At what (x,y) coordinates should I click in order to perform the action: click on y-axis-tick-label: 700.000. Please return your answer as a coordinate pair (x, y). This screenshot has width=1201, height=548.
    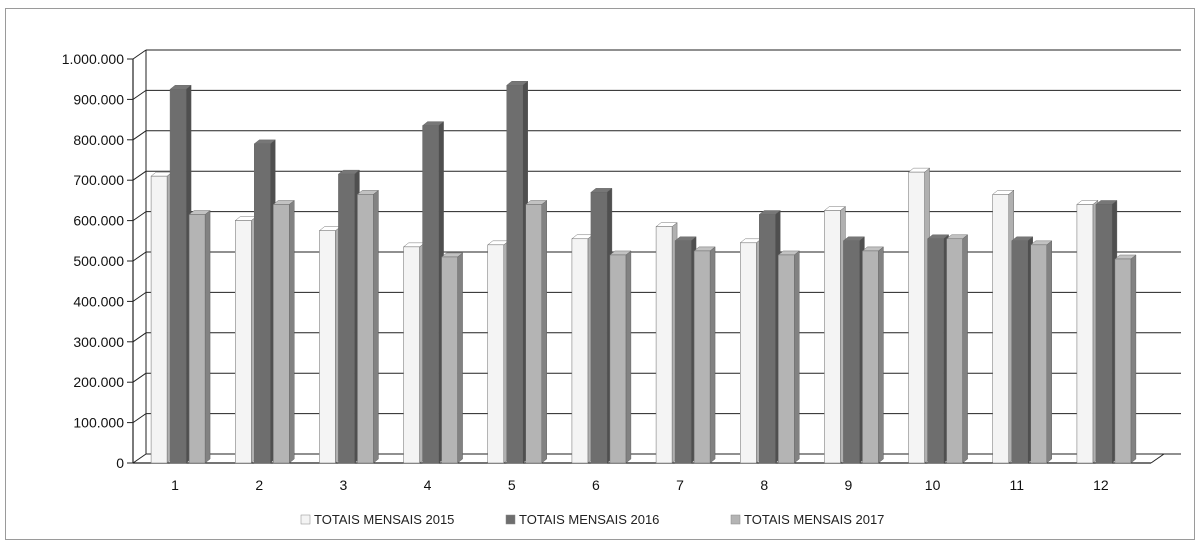
    Looking at the image, I should click on (98, 180).